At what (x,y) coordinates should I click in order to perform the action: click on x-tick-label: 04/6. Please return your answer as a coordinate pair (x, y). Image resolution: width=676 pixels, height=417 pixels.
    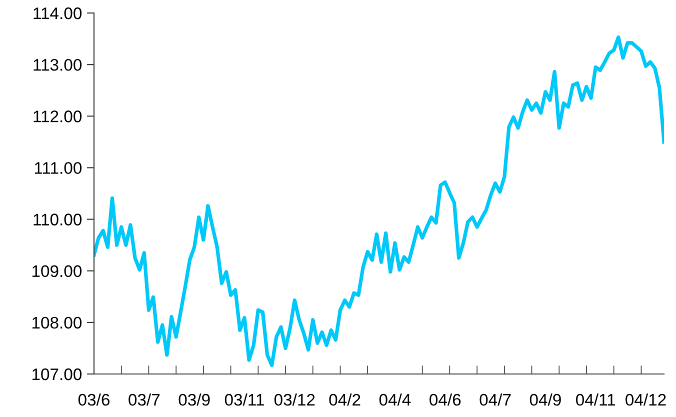
    Looking at the image, I should click on (445, 399).